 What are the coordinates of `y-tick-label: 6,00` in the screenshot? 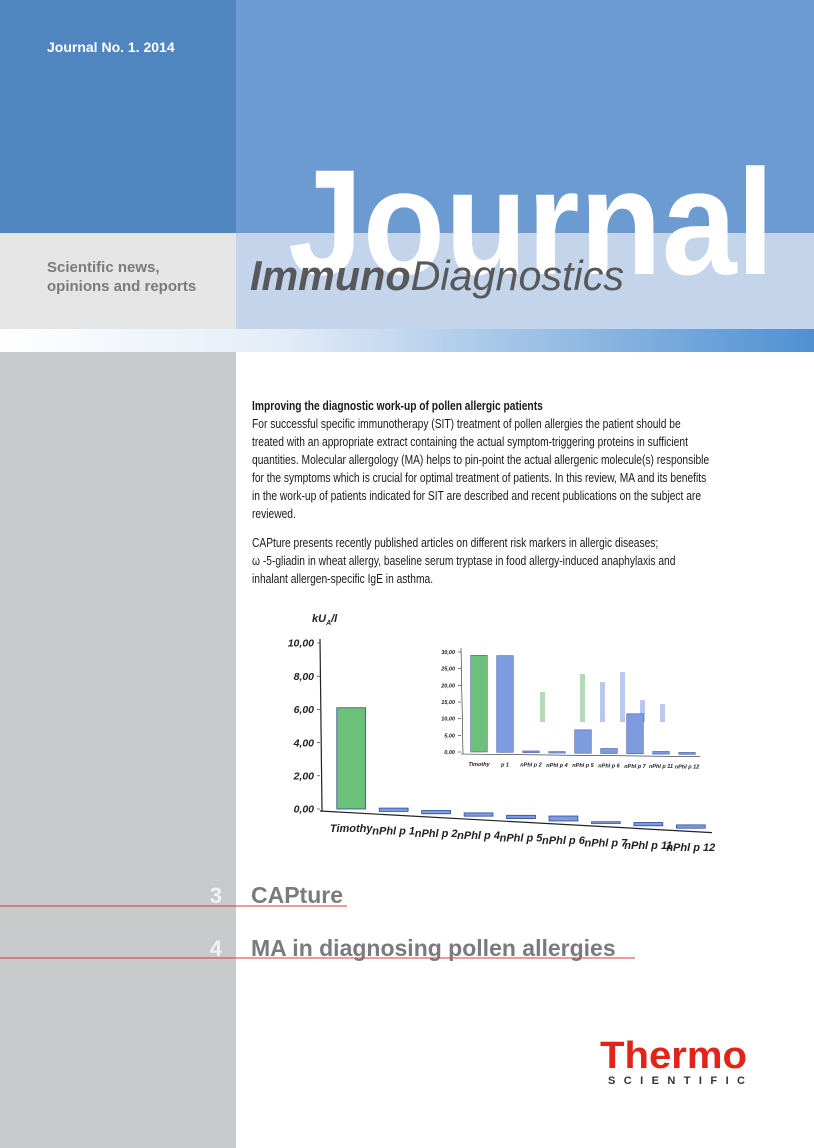 It's located at (304, 710).